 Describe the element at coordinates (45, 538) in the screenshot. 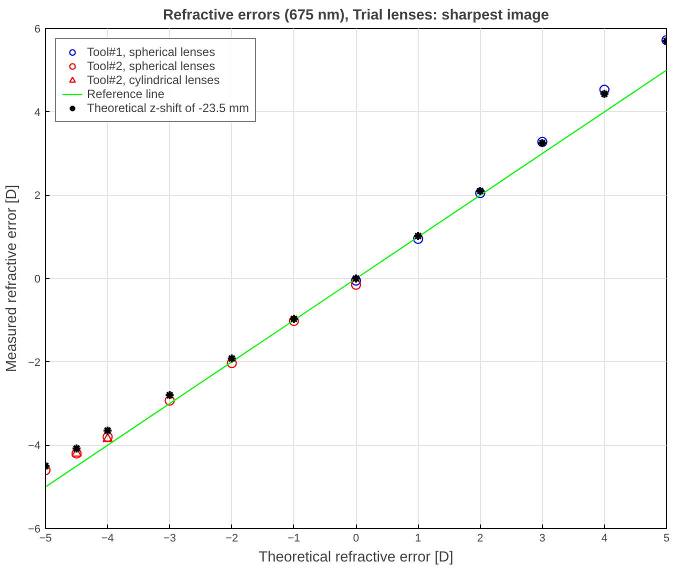

I see `x-tick-label: −5` at that location.